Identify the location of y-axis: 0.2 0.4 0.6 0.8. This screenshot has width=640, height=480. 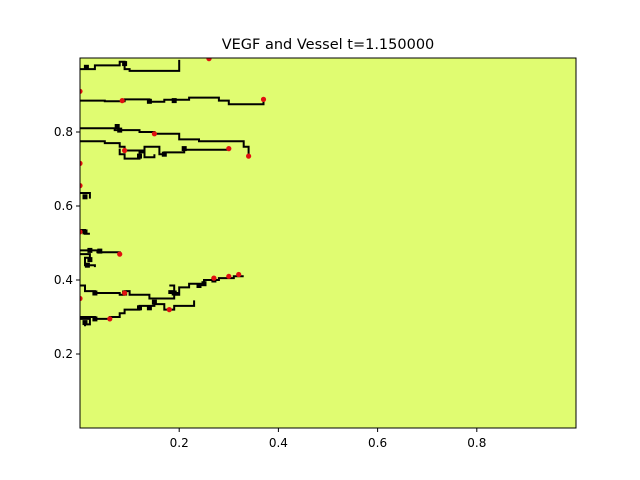
(67, 243).